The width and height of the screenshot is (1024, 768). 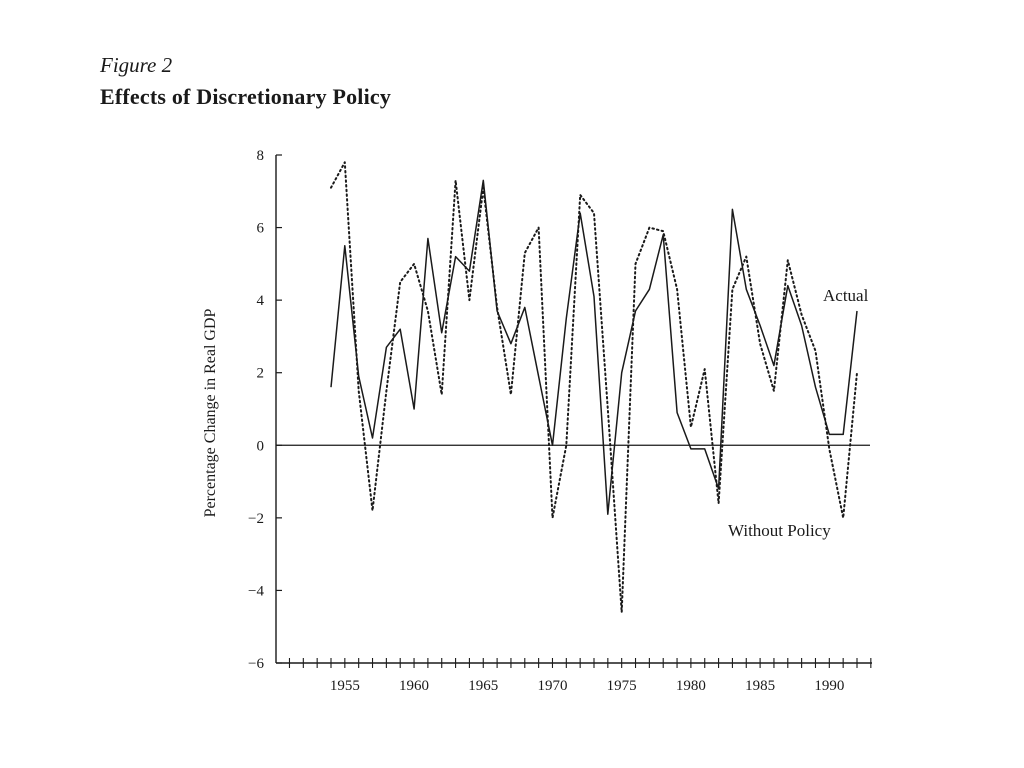 I want to click on x-tick-label: 1970, so click(x=552, y=686).